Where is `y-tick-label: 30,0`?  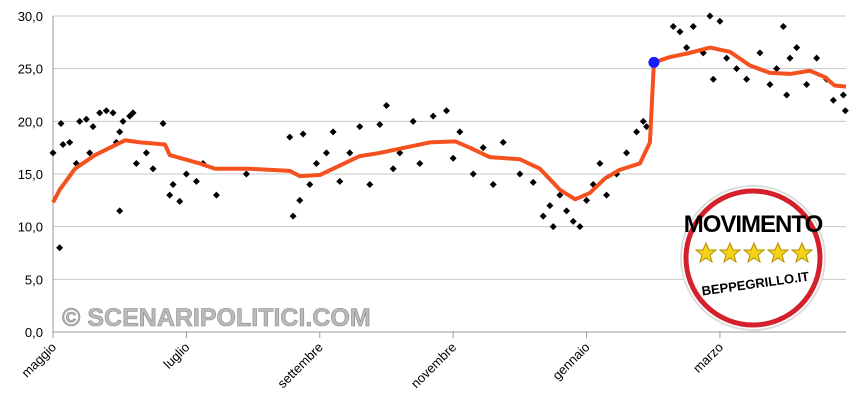 y-tick-label: 30,0 is located at coordinates (30, 16).